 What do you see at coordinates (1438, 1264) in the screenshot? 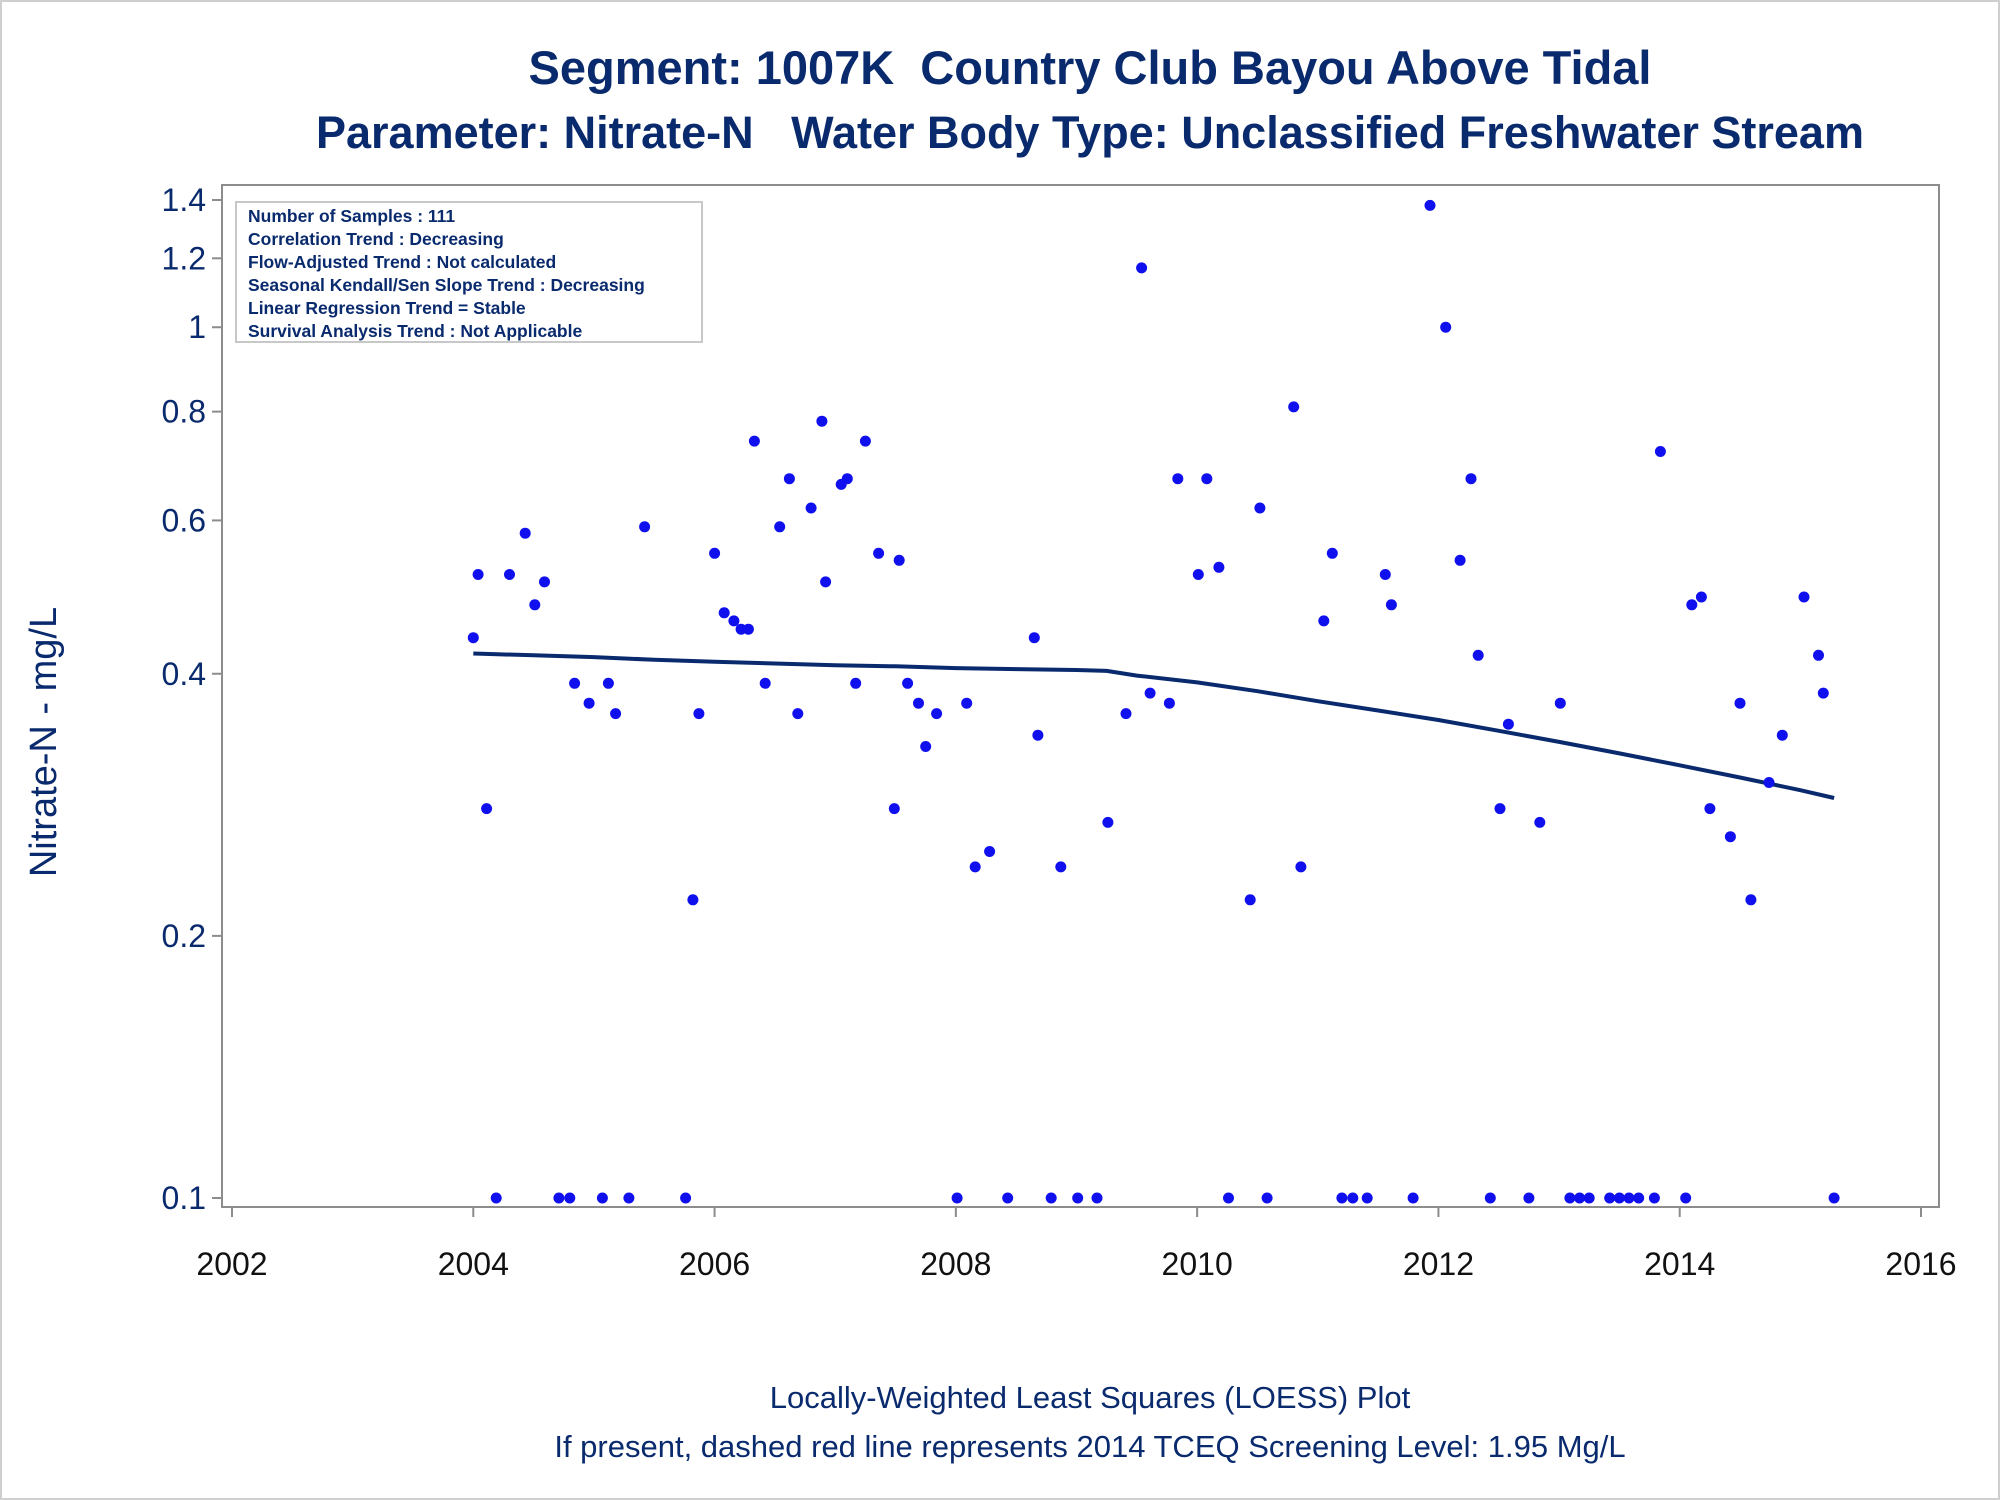
I see `x-tick-label: 2012` at bounding box center [1438, 1264].